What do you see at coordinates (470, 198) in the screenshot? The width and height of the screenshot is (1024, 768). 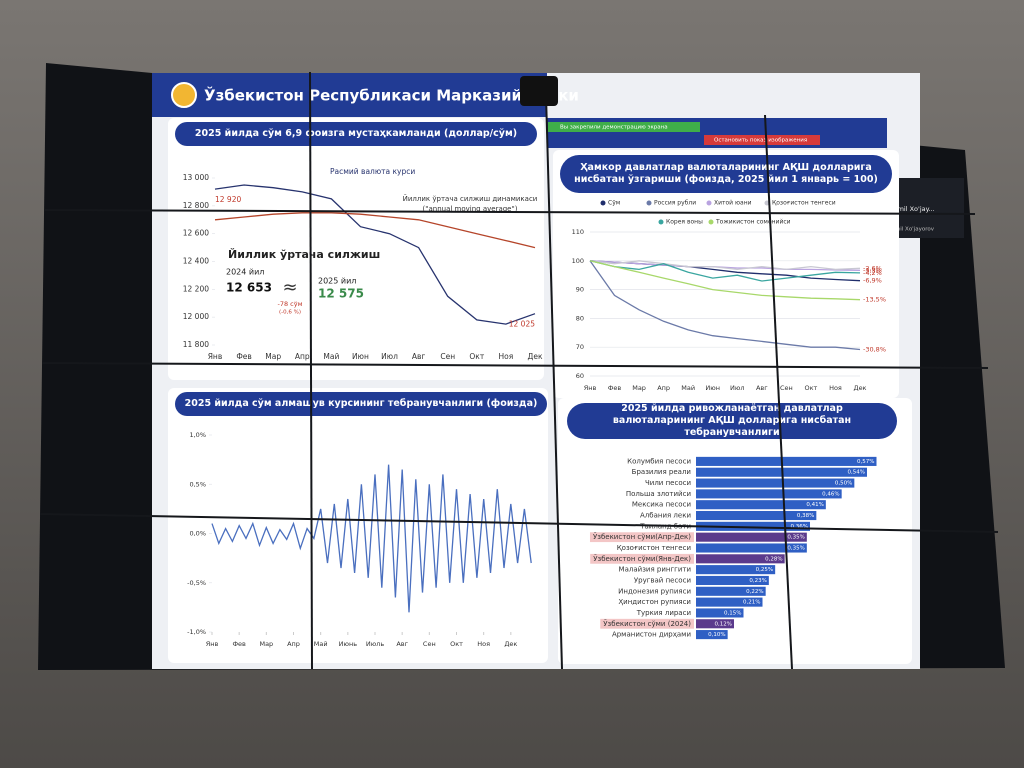 I see `annotation: Йиллик ўртача силжиш динамикаси` at bounding box center [470, 198].